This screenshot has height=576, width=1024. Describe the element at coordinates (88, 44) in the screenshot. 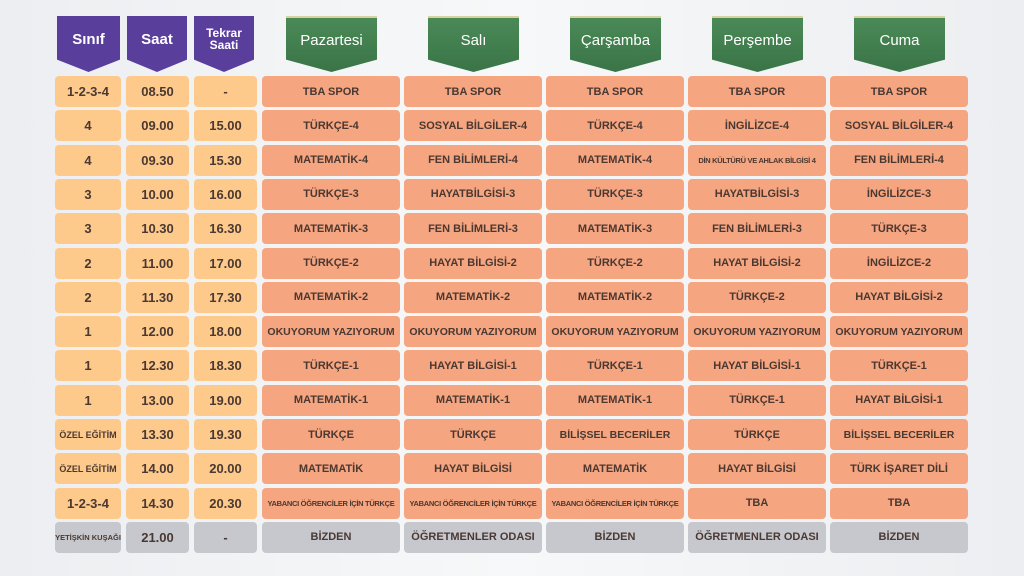

I see `header-sinif: Sınıf` at that location.